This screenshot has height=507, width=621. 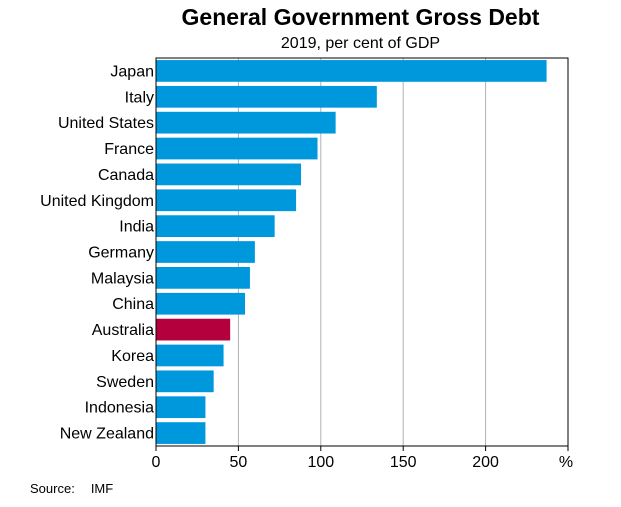 I want to click on source-label: Source:, so click(x=52, y=488).